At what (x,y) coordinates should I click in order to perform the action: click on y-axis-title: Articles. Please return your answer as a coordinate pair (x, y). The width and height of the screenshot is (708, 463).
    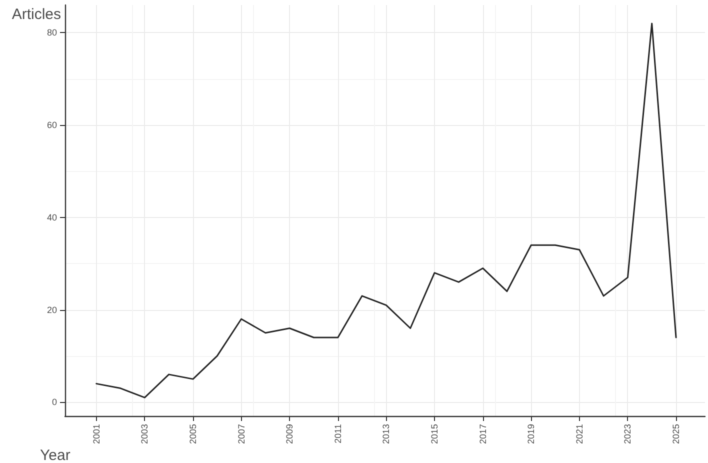
    Looking at the image, I should click on (36, 14).